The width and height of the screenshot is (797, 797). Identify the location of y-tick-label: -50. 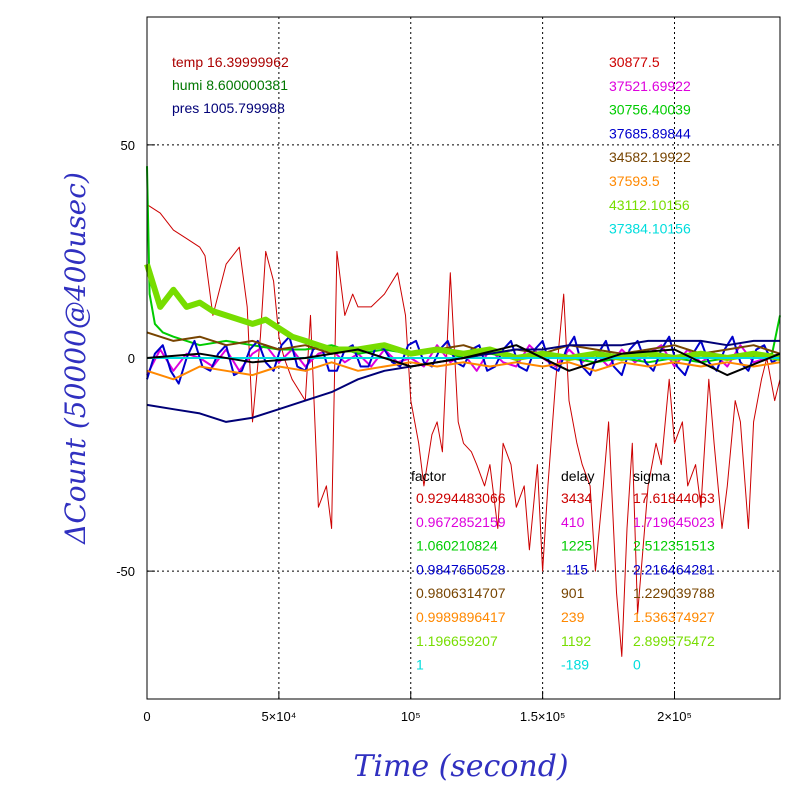
(125, 571).